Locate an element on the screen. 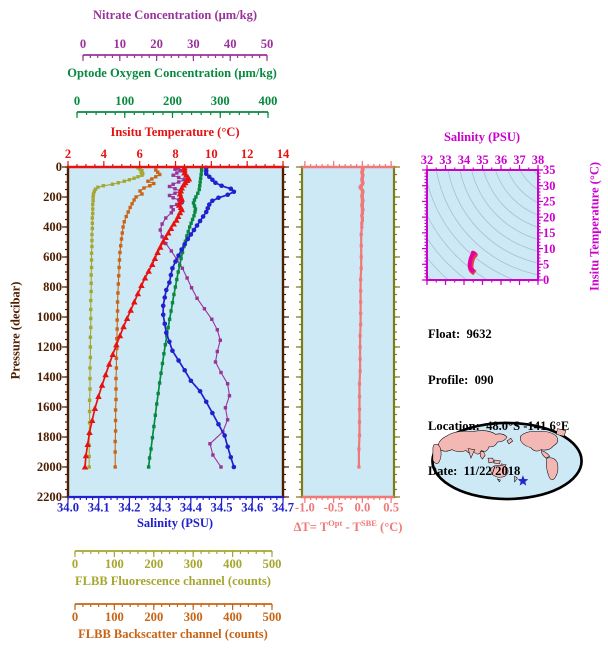 The height and width of the screenshot is (662, 608). svg-text: 20 is located at coordinates (549, 217).